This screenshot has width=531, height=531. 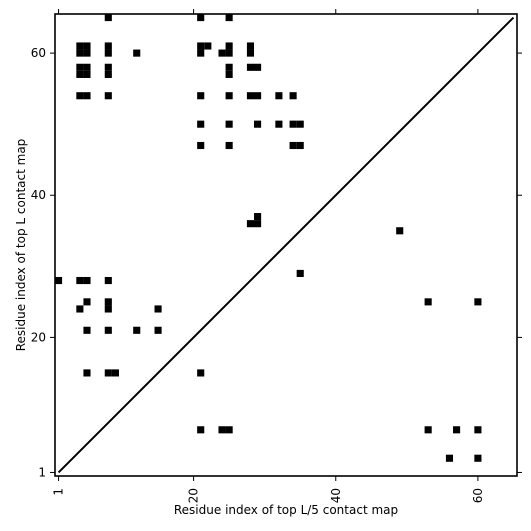 What do you see at coordinates (336, 495) in the screenshot?
I see `x-tick-label: 40` at bounding box center [336, 495].